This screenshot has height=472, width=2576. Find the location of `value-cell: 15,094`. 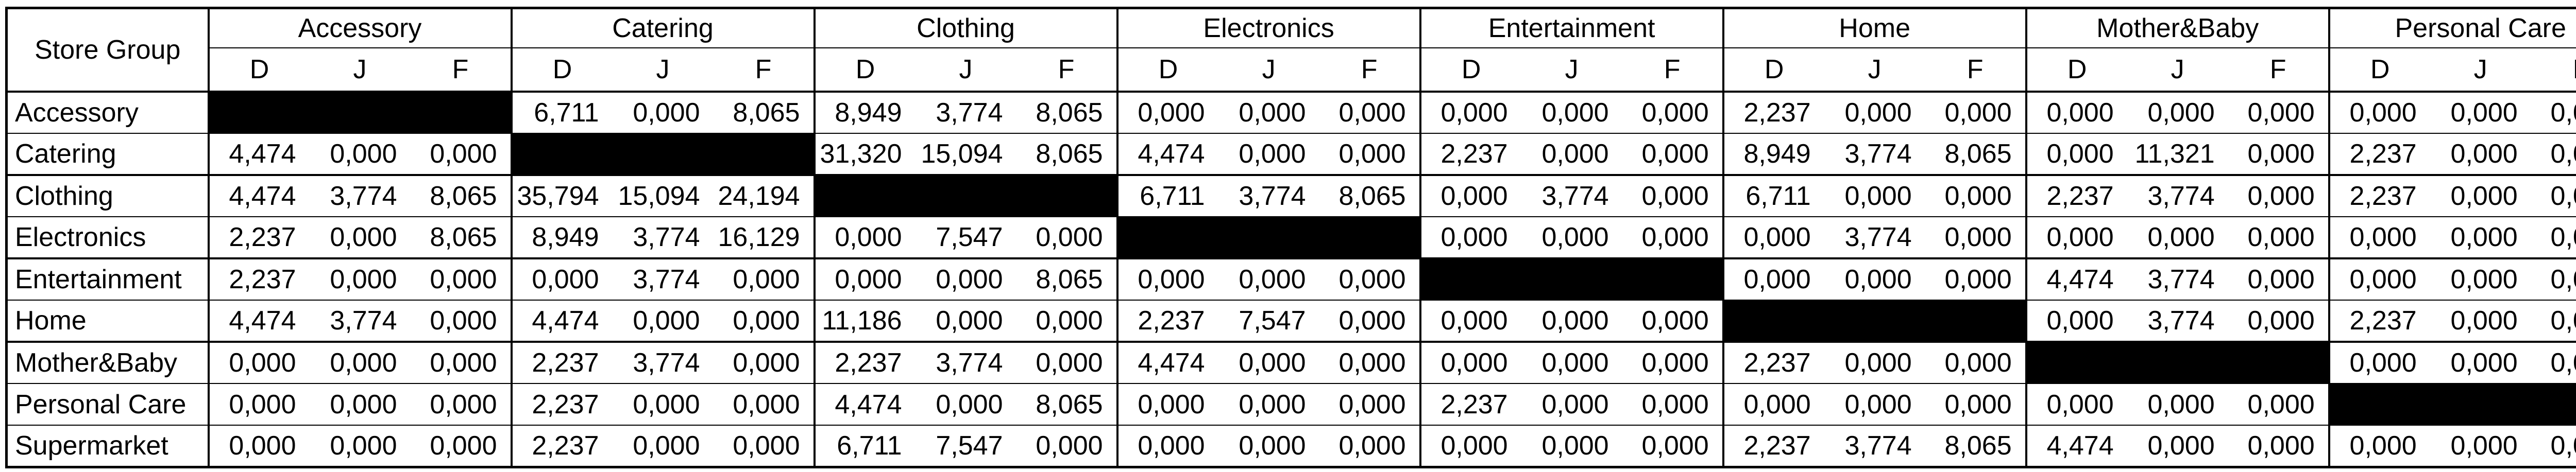

value-cell: 15,094 is located at coordinates (663, 195).